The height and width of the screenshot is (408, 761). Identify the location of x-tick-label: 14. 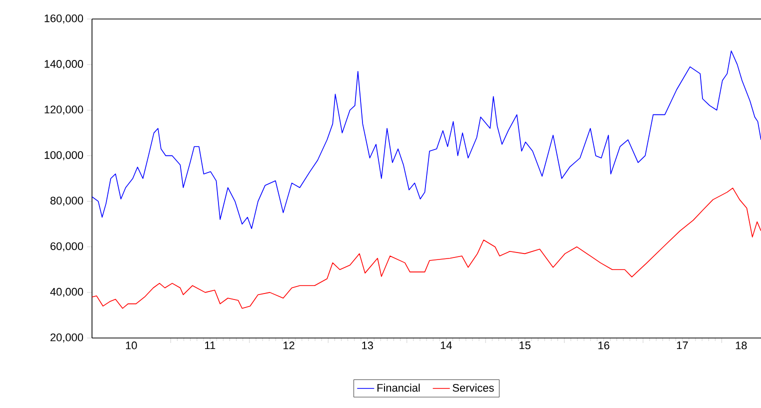
(446, 346).